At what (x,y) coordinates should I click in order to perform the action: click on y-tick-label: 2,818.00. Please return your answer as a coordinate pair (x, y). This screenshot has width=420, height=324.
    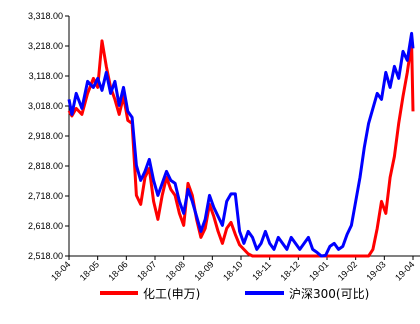
    Looking at the image, I should click on (45, 166).